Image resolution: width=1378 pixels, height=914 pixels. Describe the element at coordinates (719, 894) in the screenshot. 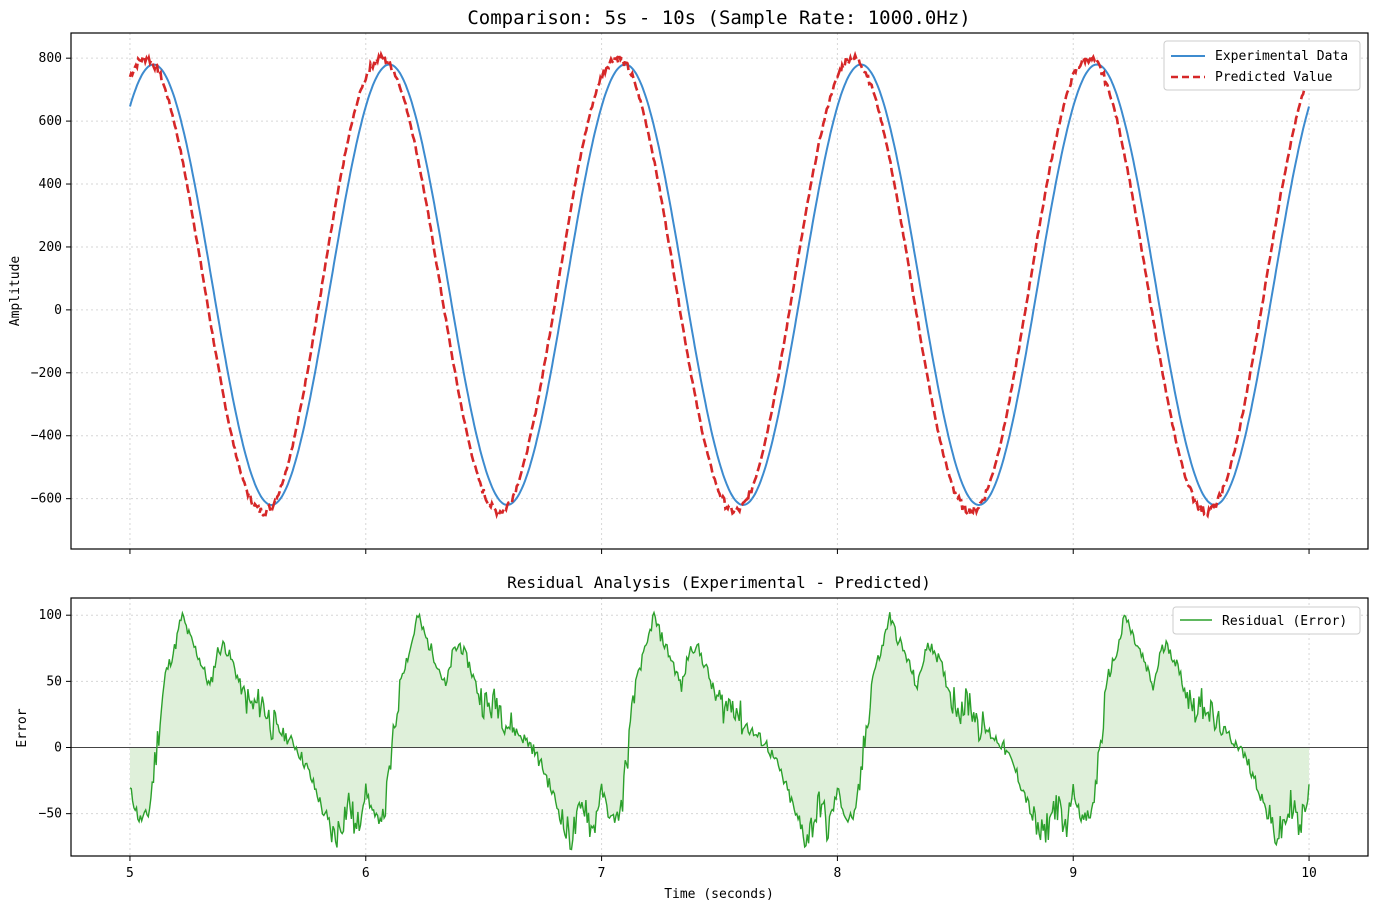

I see `bottom-chart-xlabel: Time (seconds)` at that location.